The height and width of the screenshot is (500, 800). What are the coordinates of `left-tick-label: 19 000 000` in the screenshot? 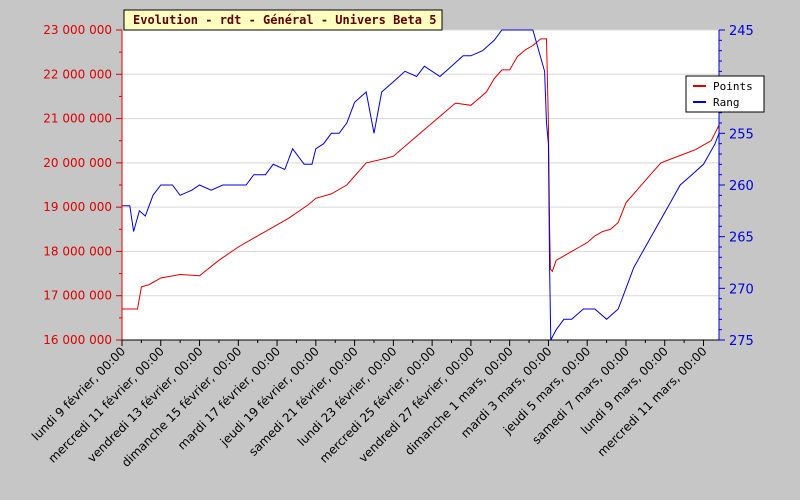 It's located at (77, 207).